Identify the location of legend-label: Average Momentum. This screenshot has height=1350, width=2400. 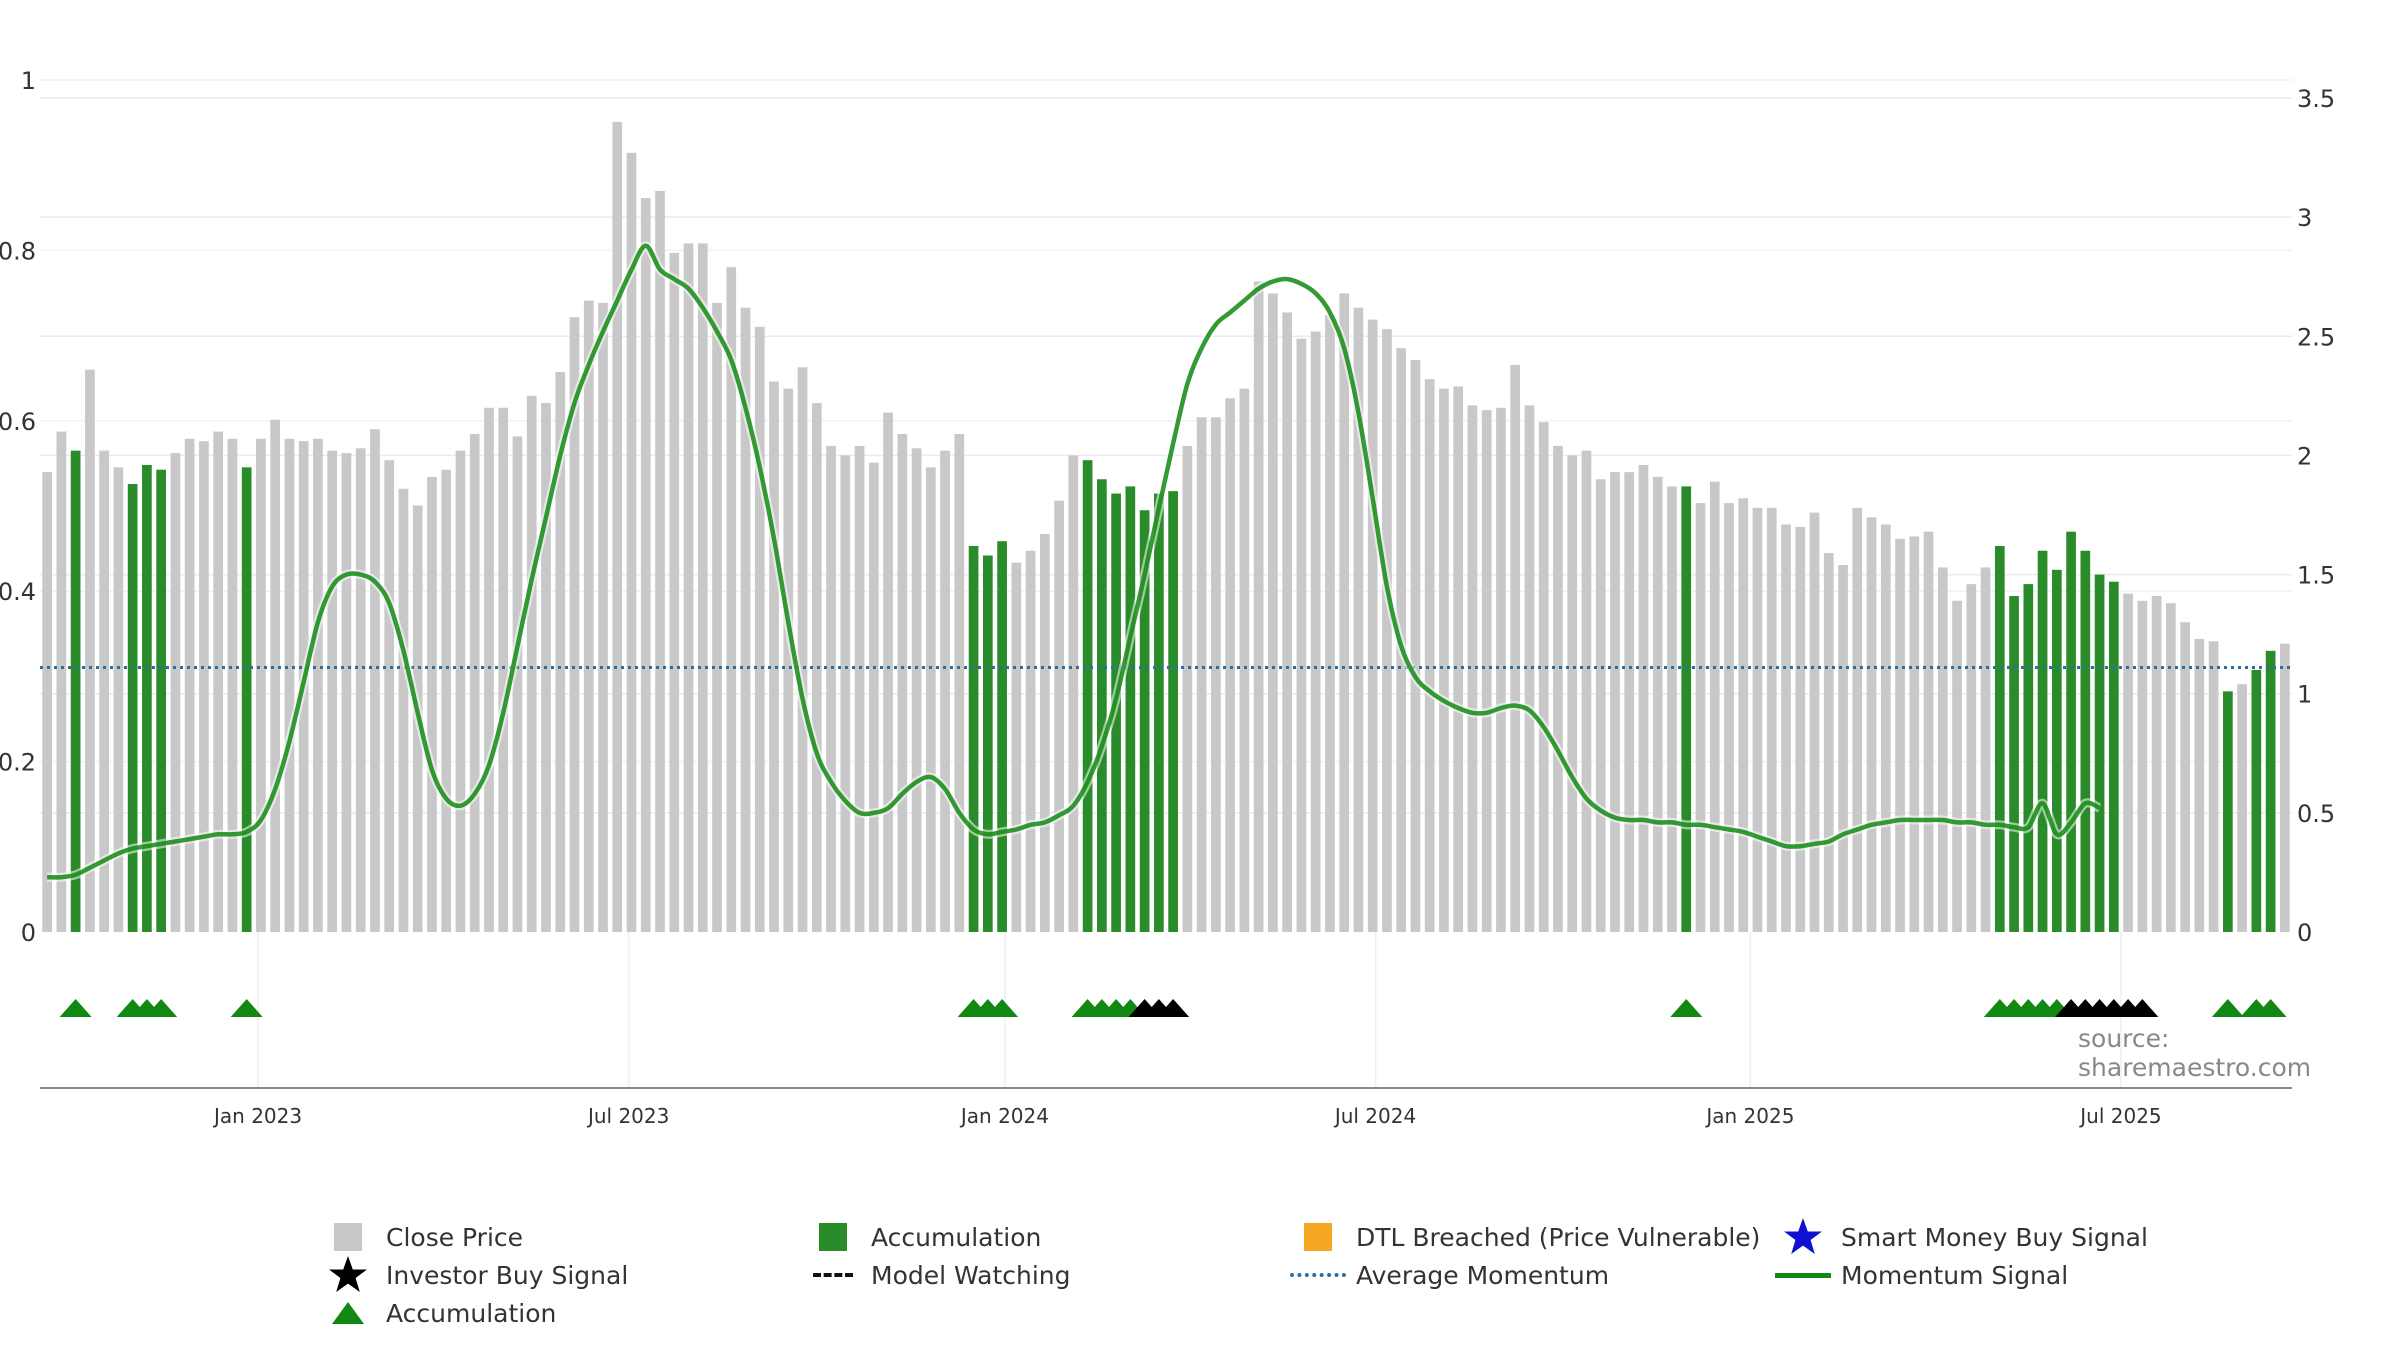
(1483, 1275).